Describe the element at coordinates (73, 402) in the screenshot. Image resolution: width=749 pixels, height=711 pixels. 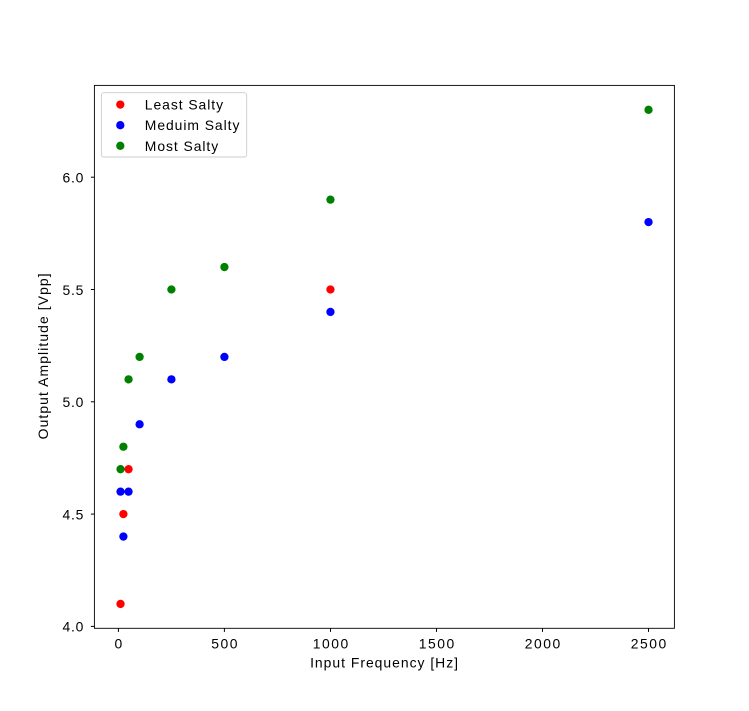
I see `svg-text: 5.0` at that location.